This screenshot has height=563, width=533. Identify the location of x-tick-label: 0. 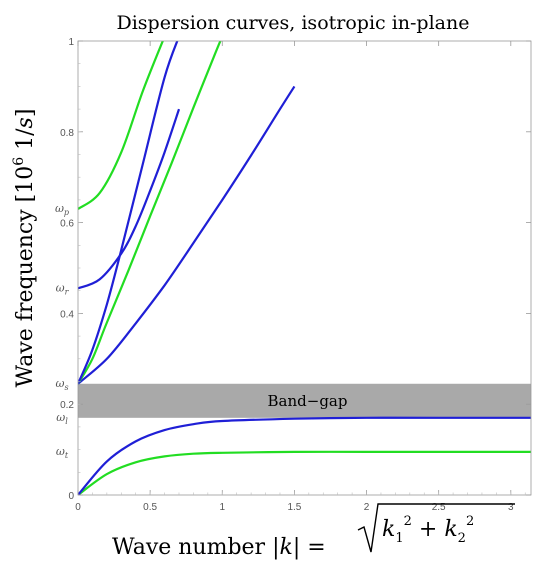
(78, 507).